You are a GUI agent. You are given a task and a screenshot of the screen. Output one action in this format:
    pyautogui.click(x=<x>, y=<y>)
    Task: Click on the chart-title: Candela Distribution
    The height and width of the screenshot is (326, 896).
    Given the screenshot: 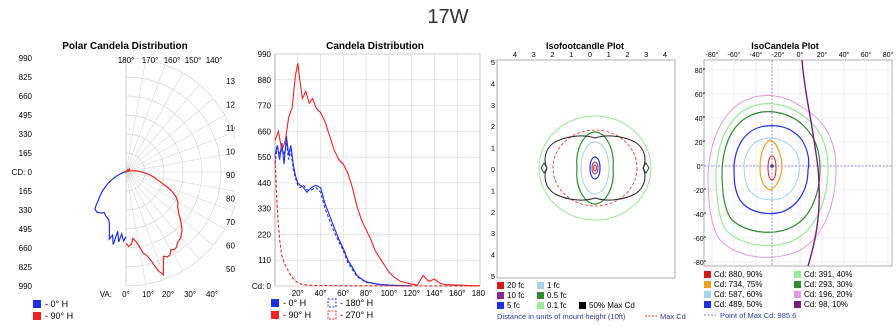 What is the action you would take?
    pyautogui.click(x=375, y=46)
    